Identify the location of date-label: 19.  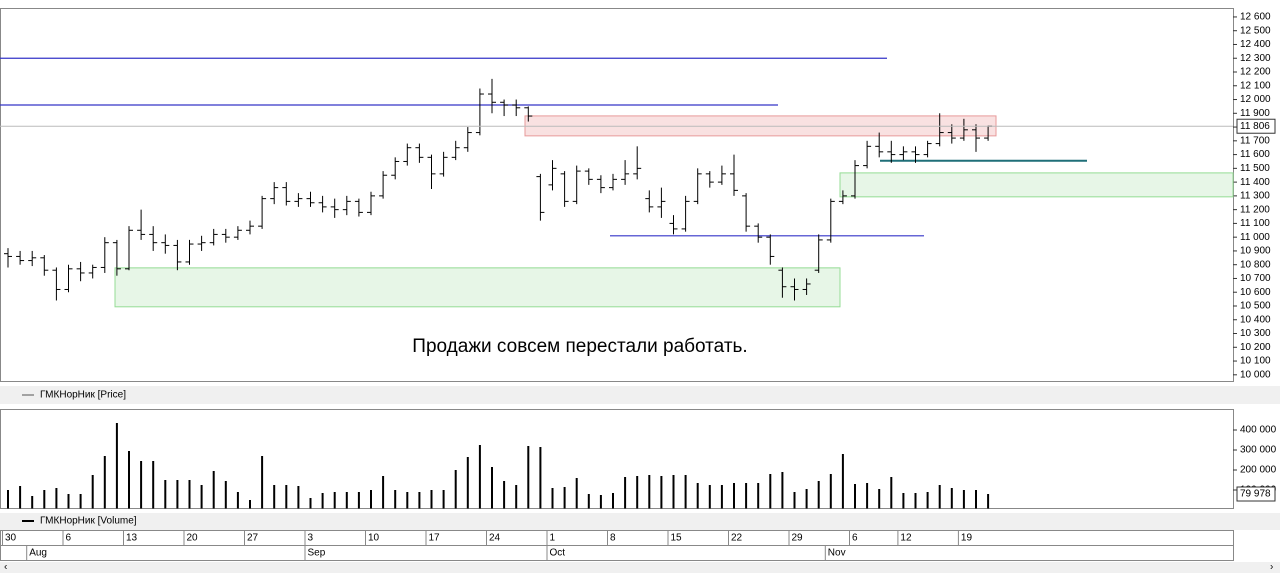
(967, 538).